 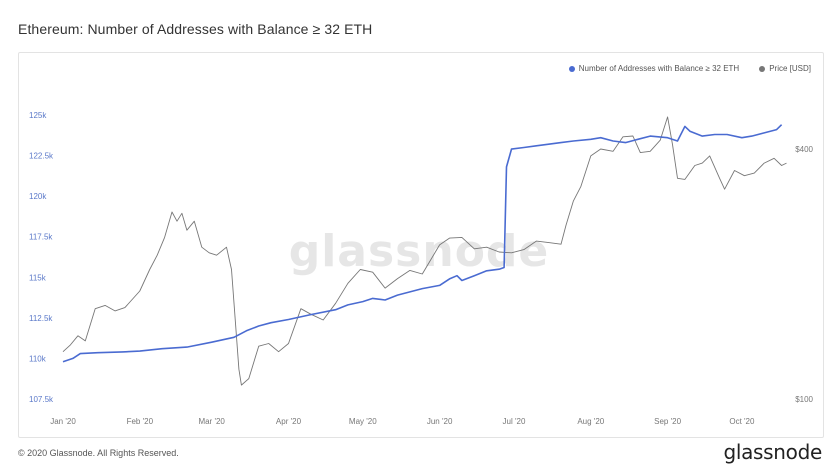 What do you see at coordinates (289, 421) in the screenshot?
I see `x-tick-label: Apr '20` at bounding box center [289, 421].